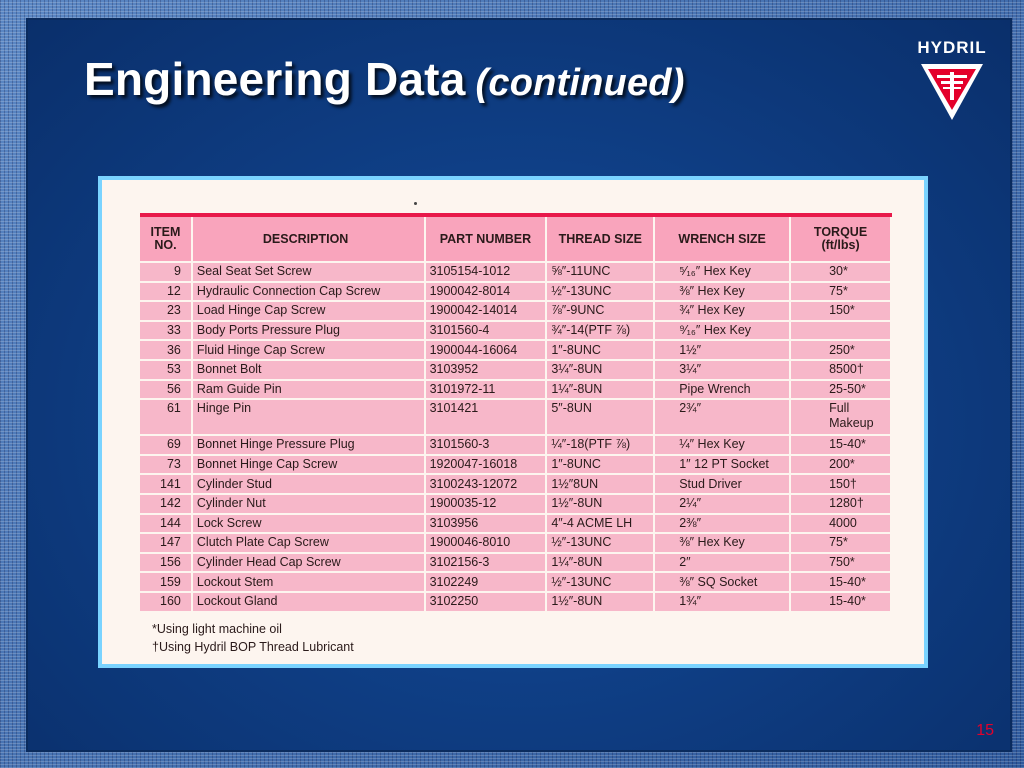  Describe the element at coordinates (253, 647) in the screenshot. I see `footnote-lubricant: †Using Hydril BOP Thread Lubricant` at that location.